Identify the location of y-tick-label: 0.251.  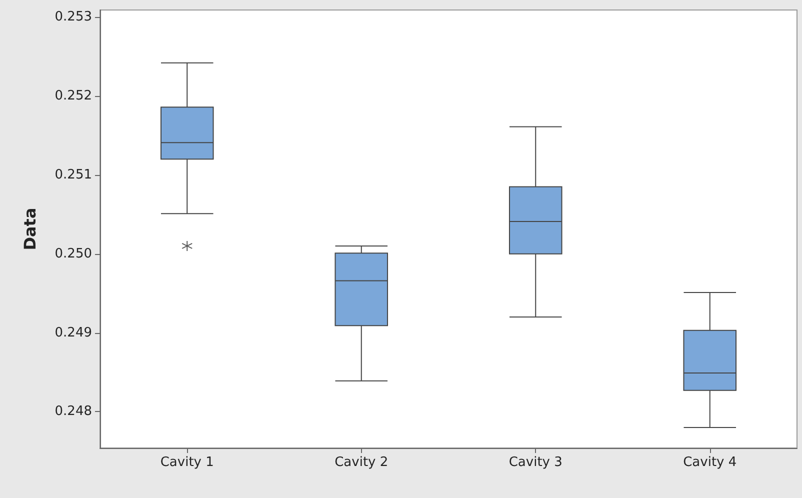
(73, 174).